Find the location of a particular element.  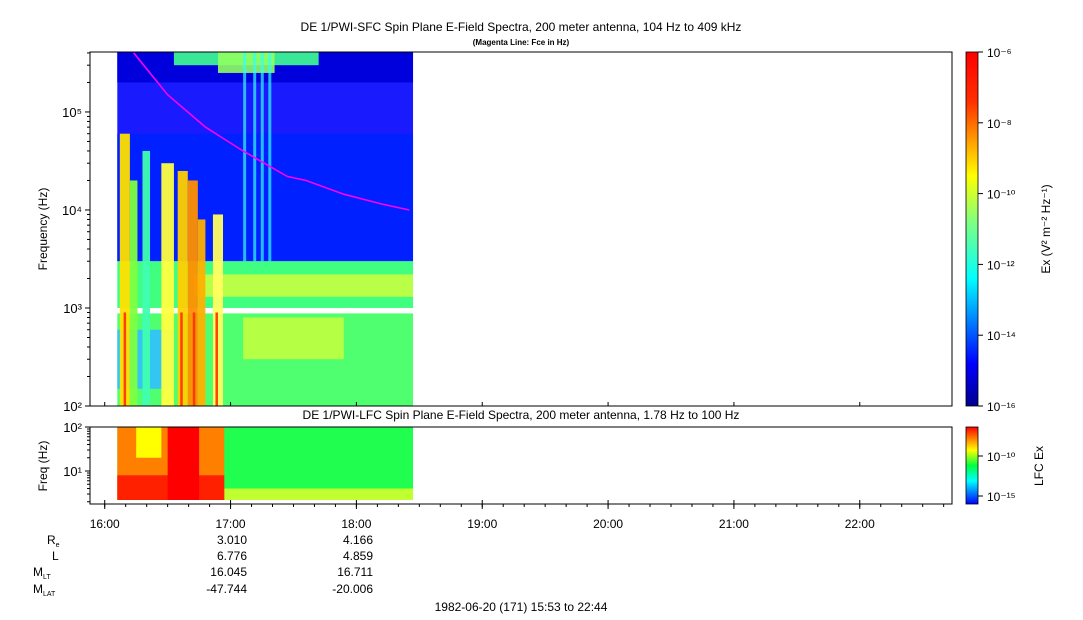

upper-y-axis: 10² 10³ 10⁴ 10⁵ is located at coordinates (76, 233).